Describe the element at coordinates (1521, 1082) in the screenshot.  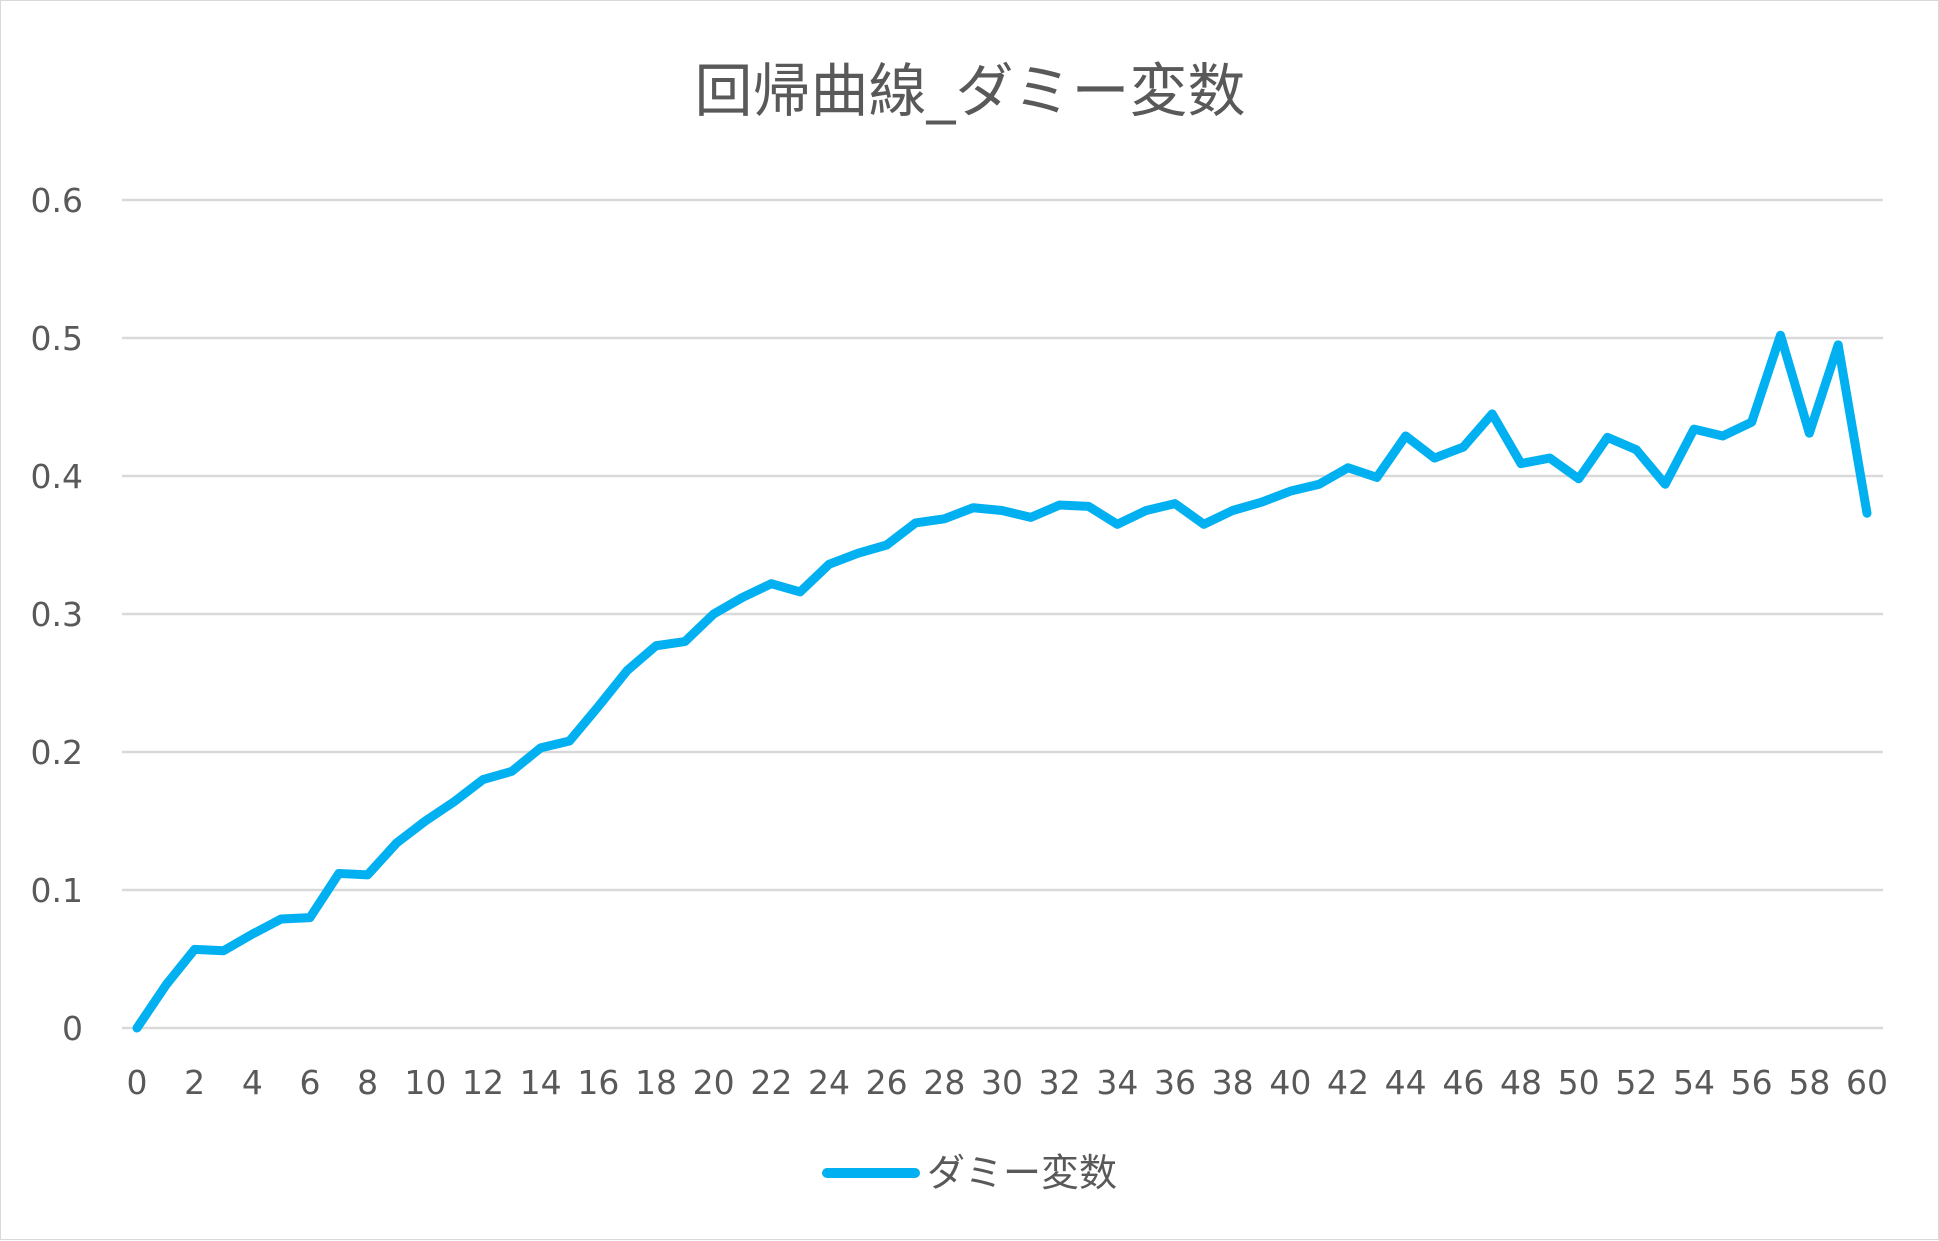
I see `x-tick-label: 48` at that location.